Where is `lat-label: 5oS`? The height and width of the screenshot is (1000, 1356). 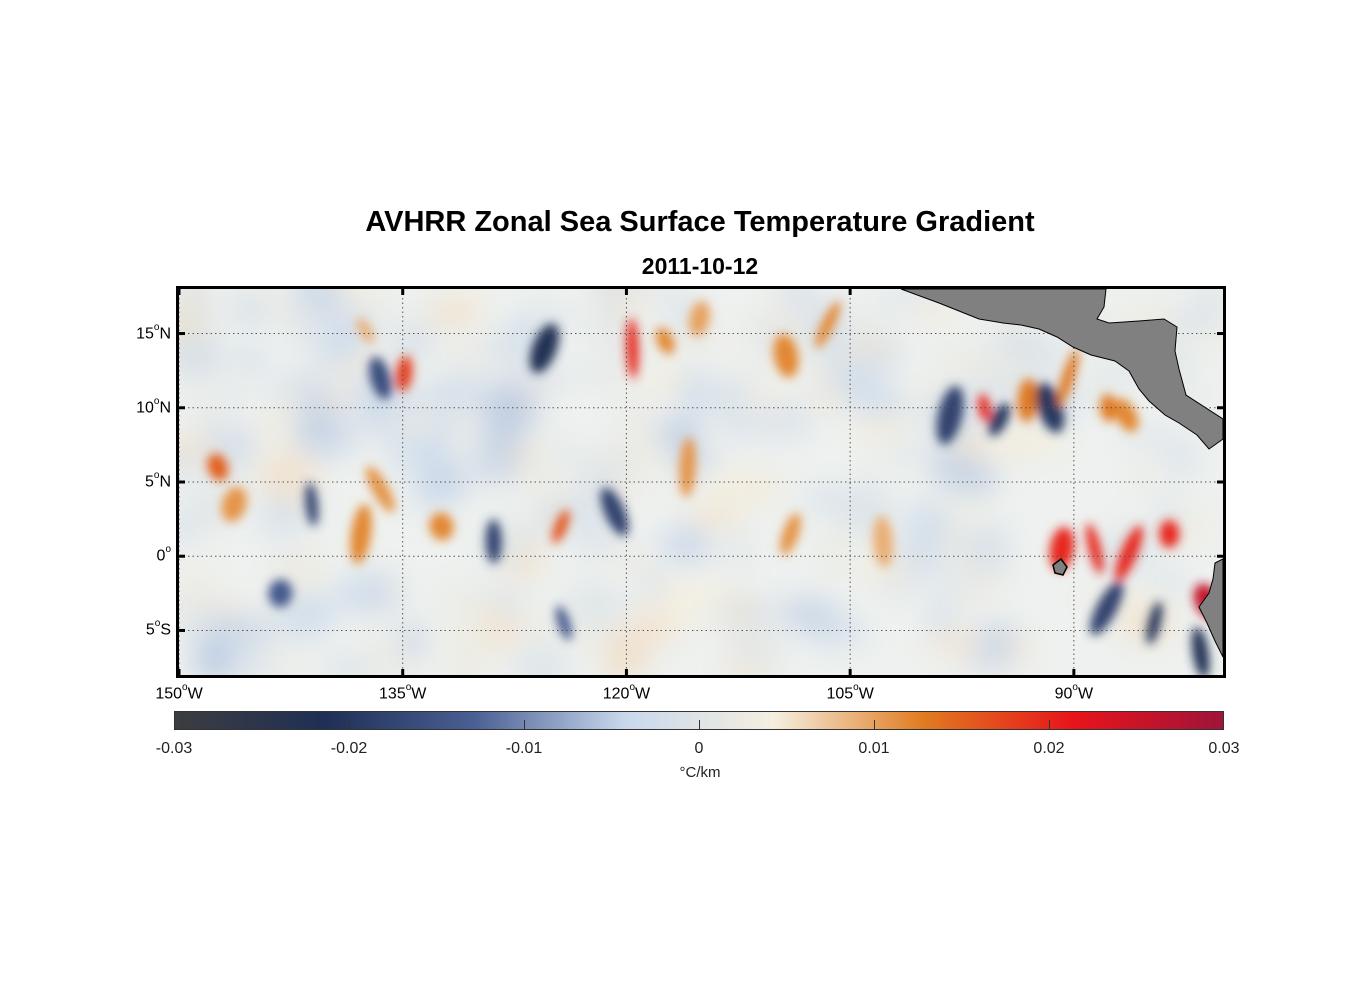
lat-label: 5oS is located at coordinates (158, 628).